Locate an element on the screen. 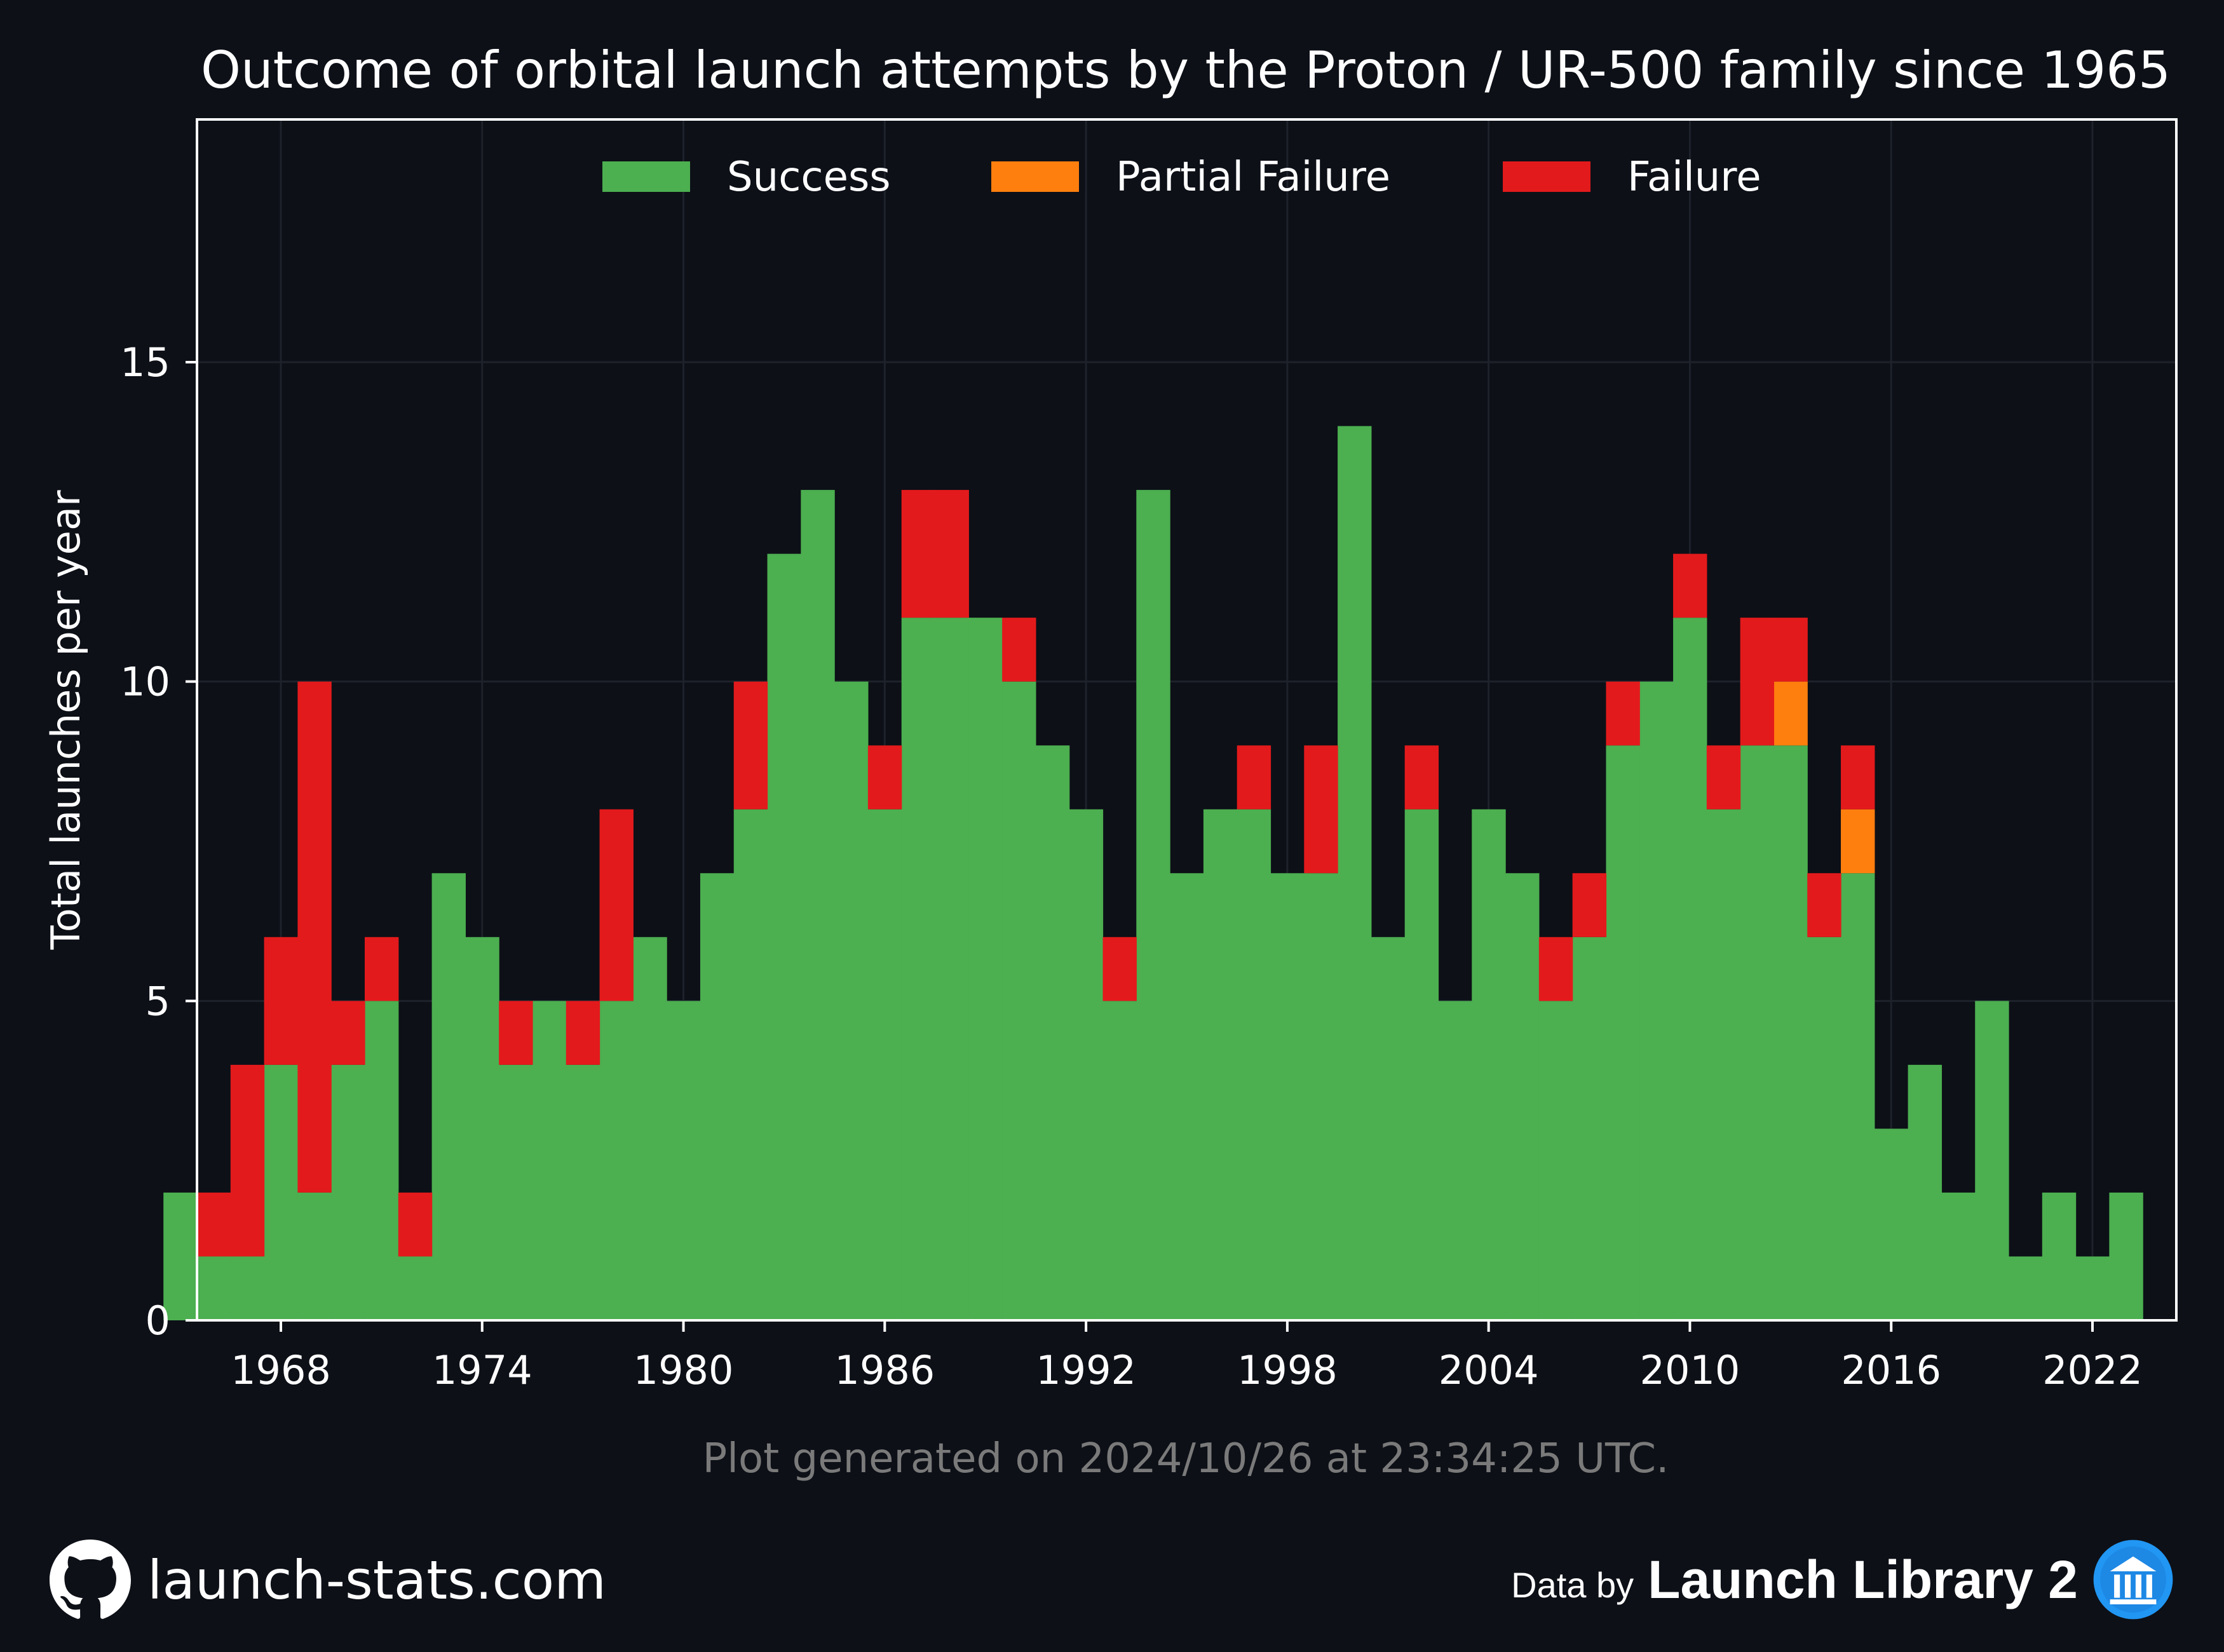  bar-failure-1977 is located at coordinates (583, 1033).